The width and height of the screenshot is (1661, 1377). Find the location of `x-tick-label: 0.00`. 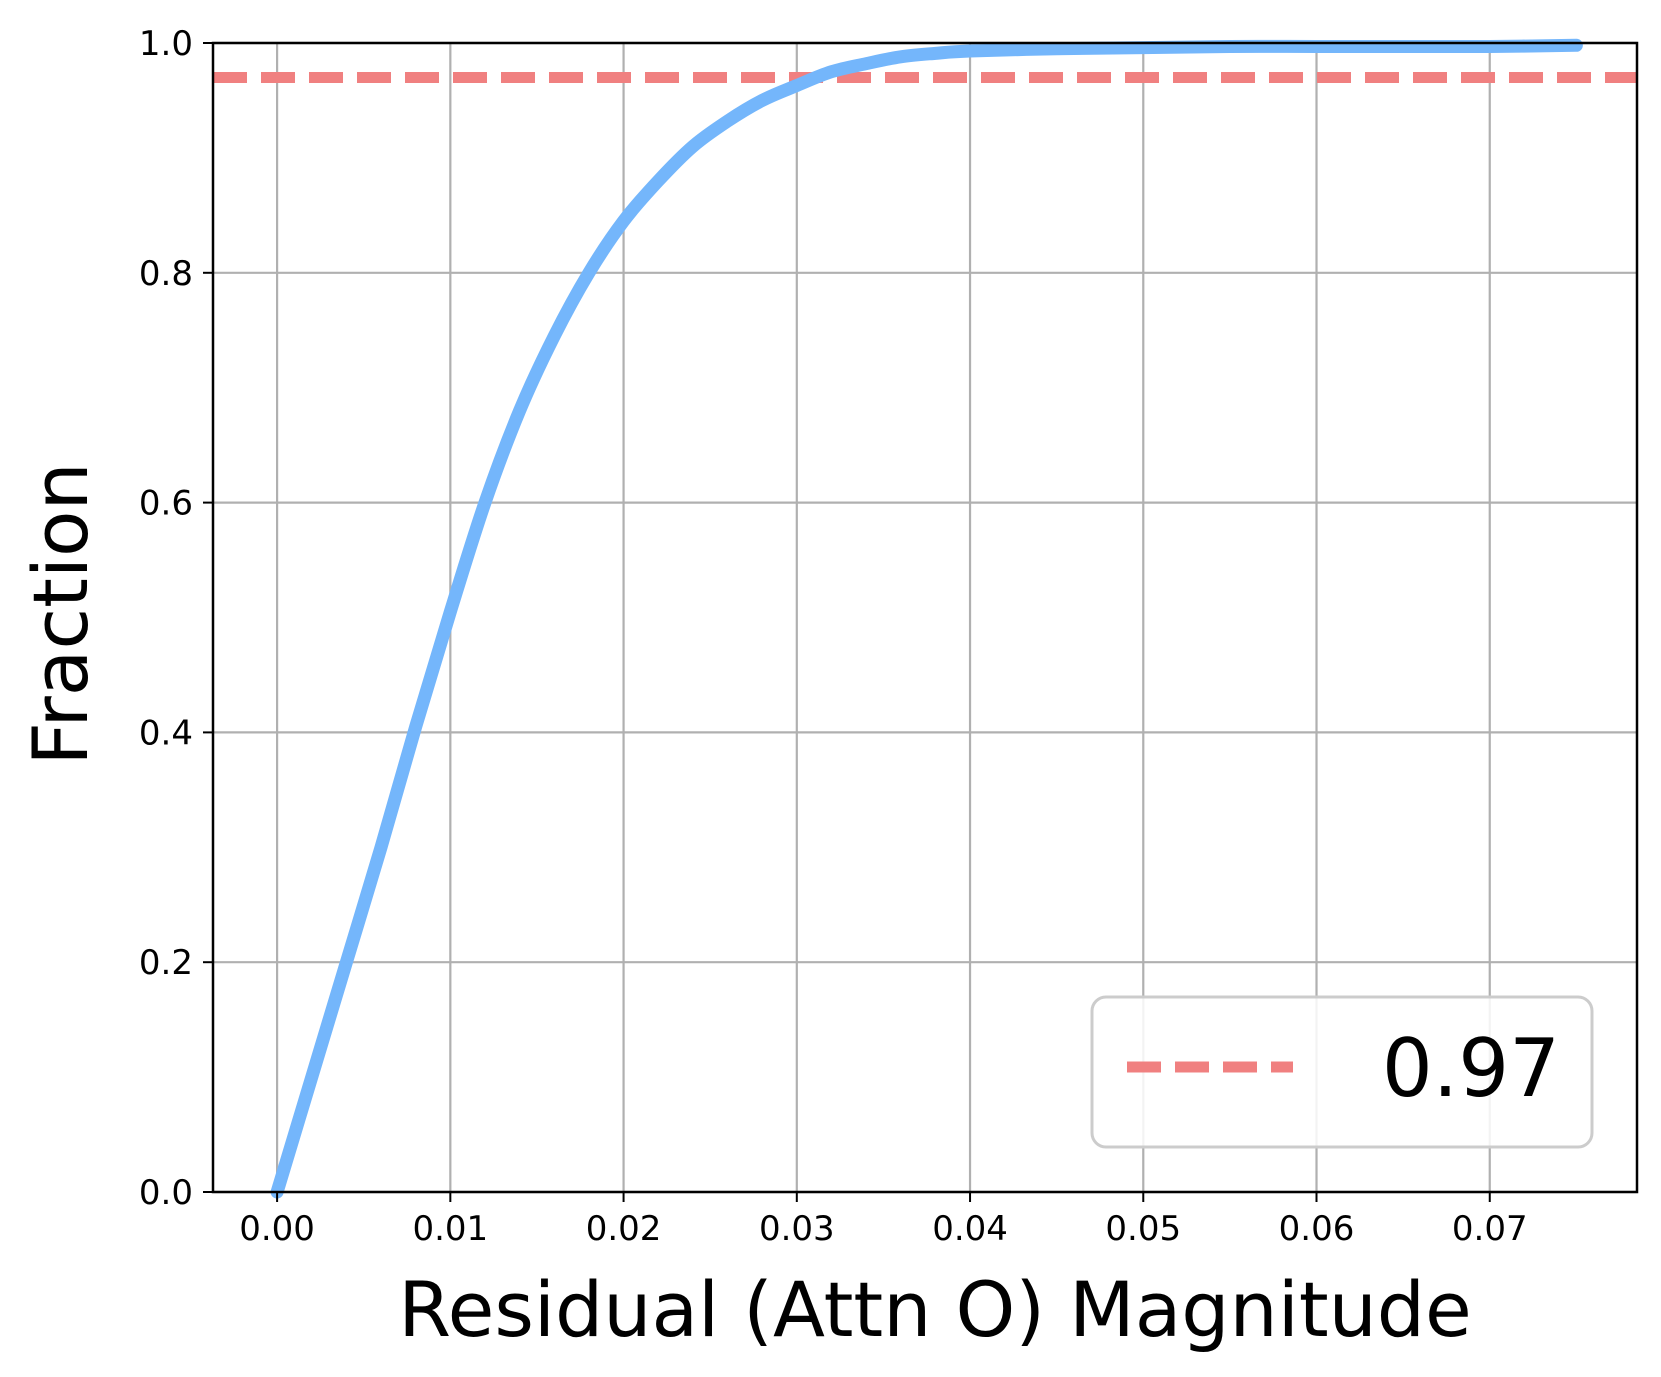

x-tick-label: 0.00 is located at coordinates (277, 1229).